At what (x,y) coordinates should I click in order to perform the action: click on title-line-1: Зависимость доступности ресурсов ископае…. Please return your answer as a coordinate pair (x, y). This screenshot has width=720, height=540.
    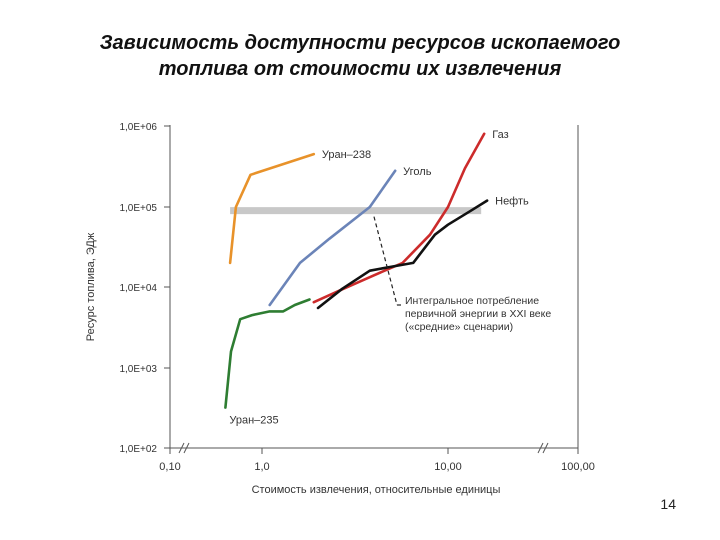
    Looking at the image, I should click on (360, 43).